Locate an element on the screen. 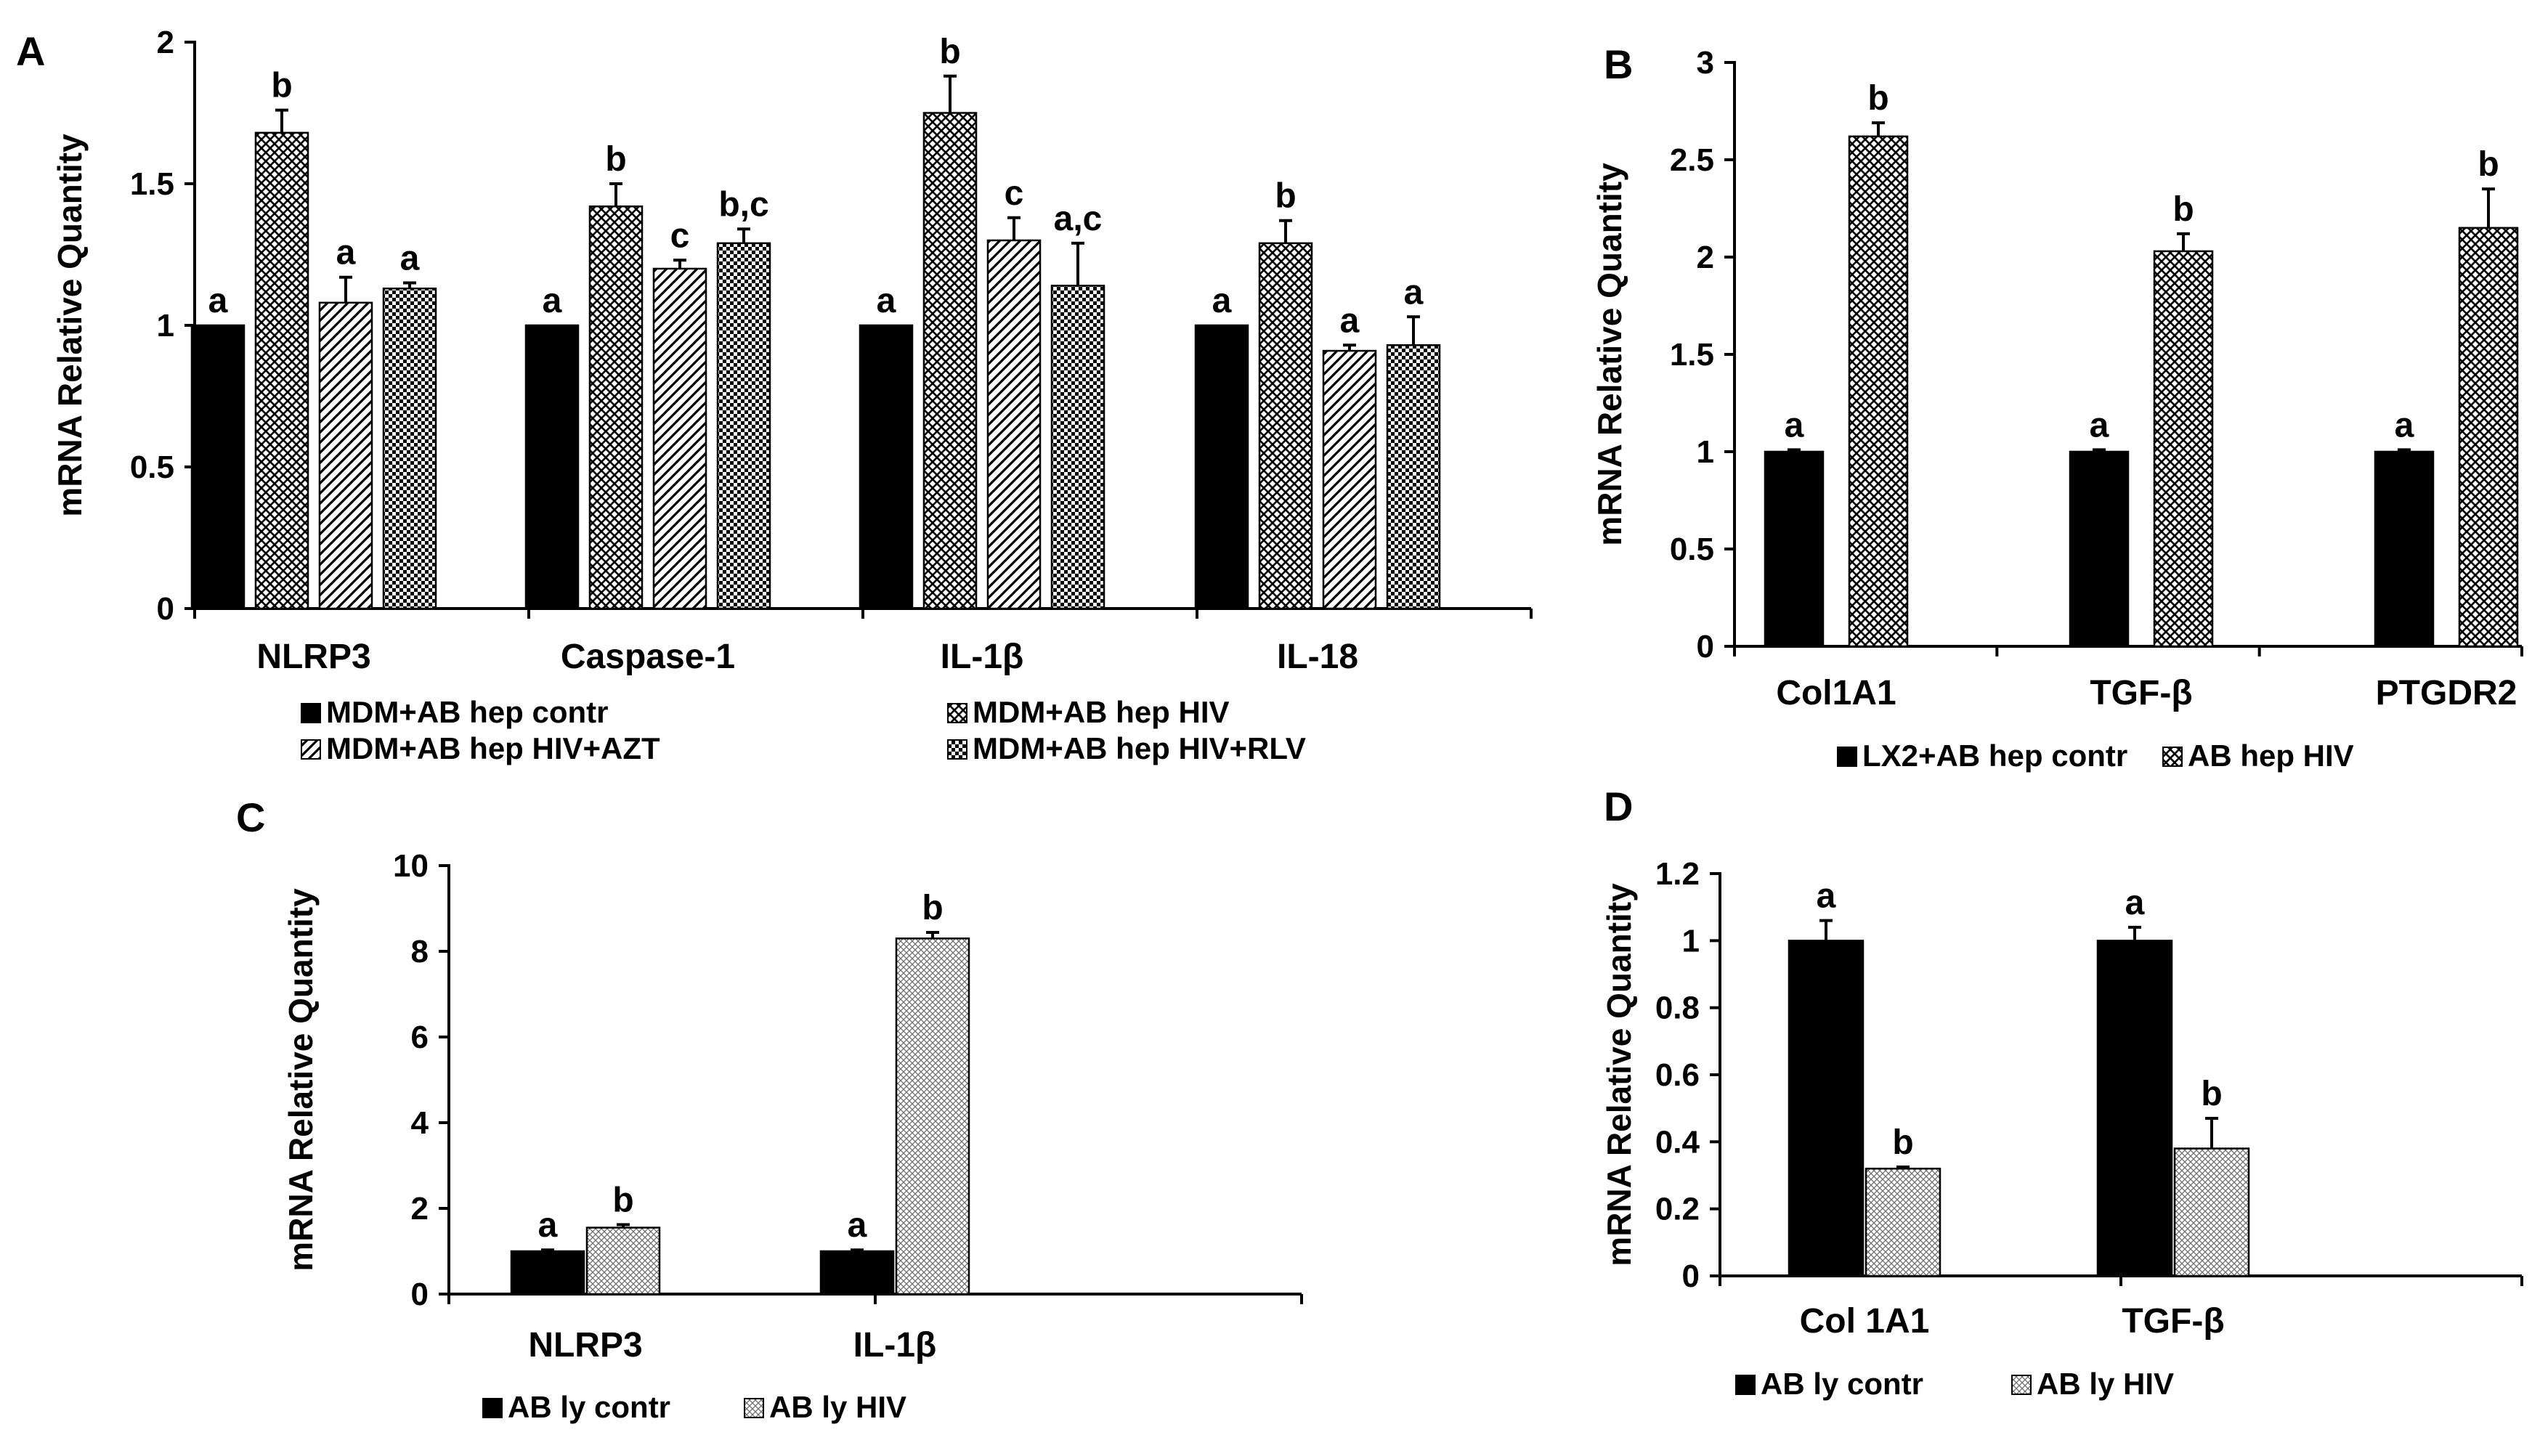 This screenshot has width=2540, height=1456. category-label: Caspase-1 is located at coordinates (648, 657).